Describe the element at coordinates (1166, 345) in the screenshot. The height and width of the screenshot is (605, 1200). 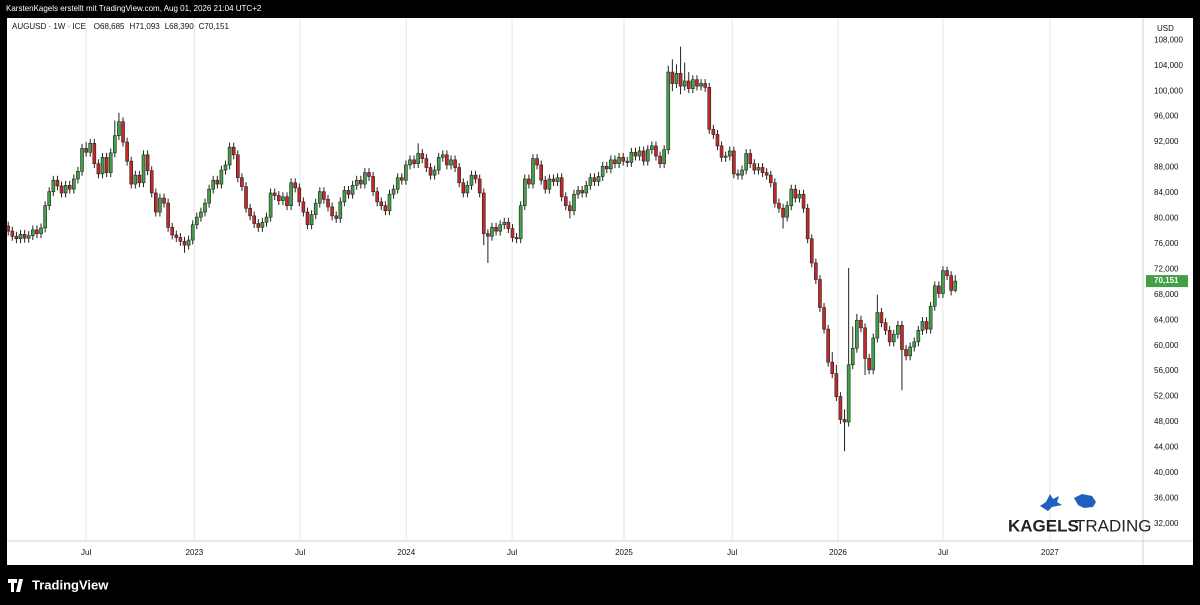
I see `y-tick-label: 60,000` at that location.